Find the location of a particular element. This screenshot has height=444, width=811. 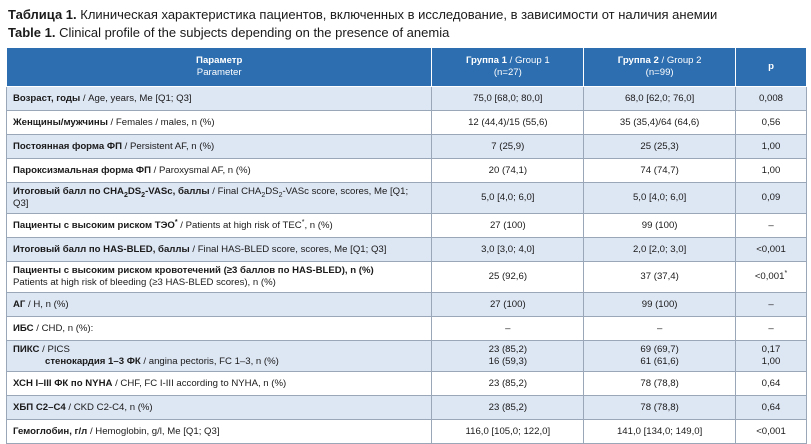

group1-value: 5,0 [4,0; 6,0] is located at coordinates (508, 198).